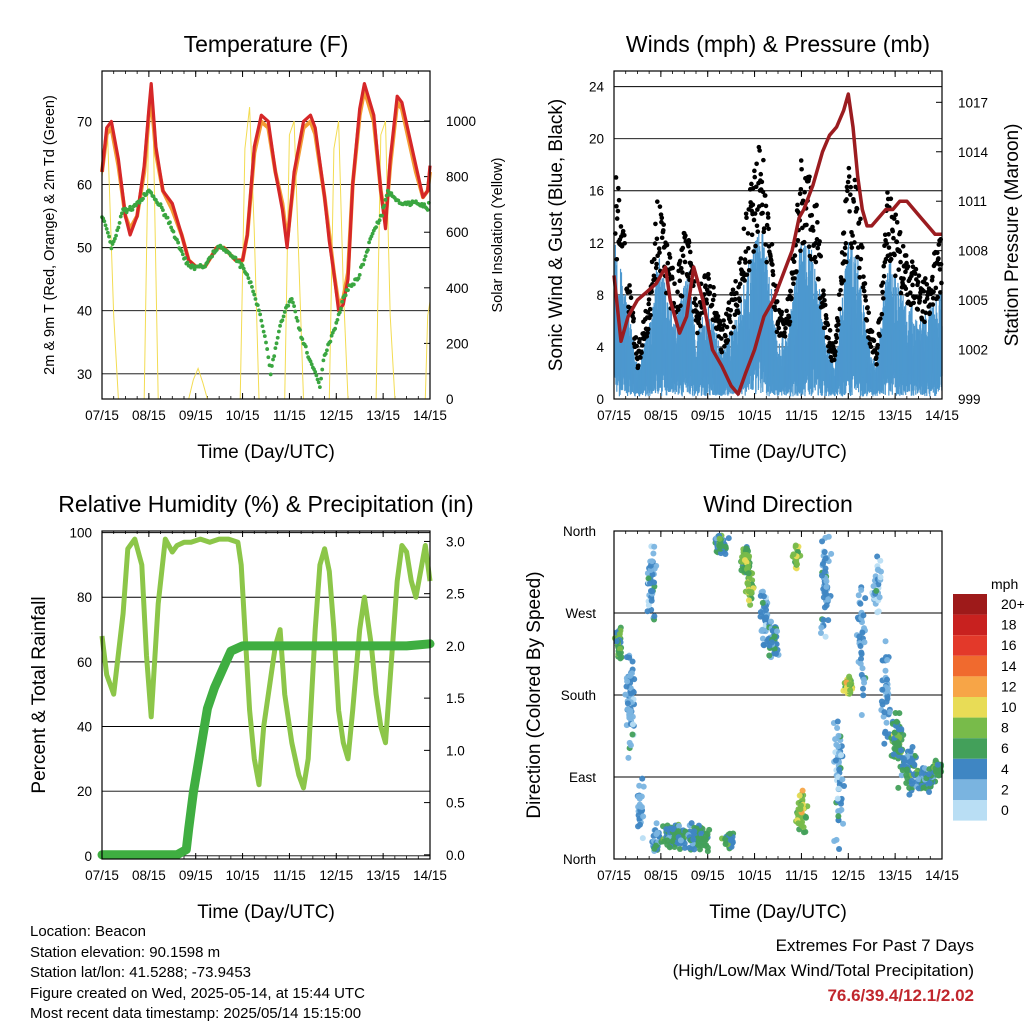  What do you see at coordinates (970, 789) in the screenshot?
I see `speed-legend-swatch` at bounding box center [970, 789].